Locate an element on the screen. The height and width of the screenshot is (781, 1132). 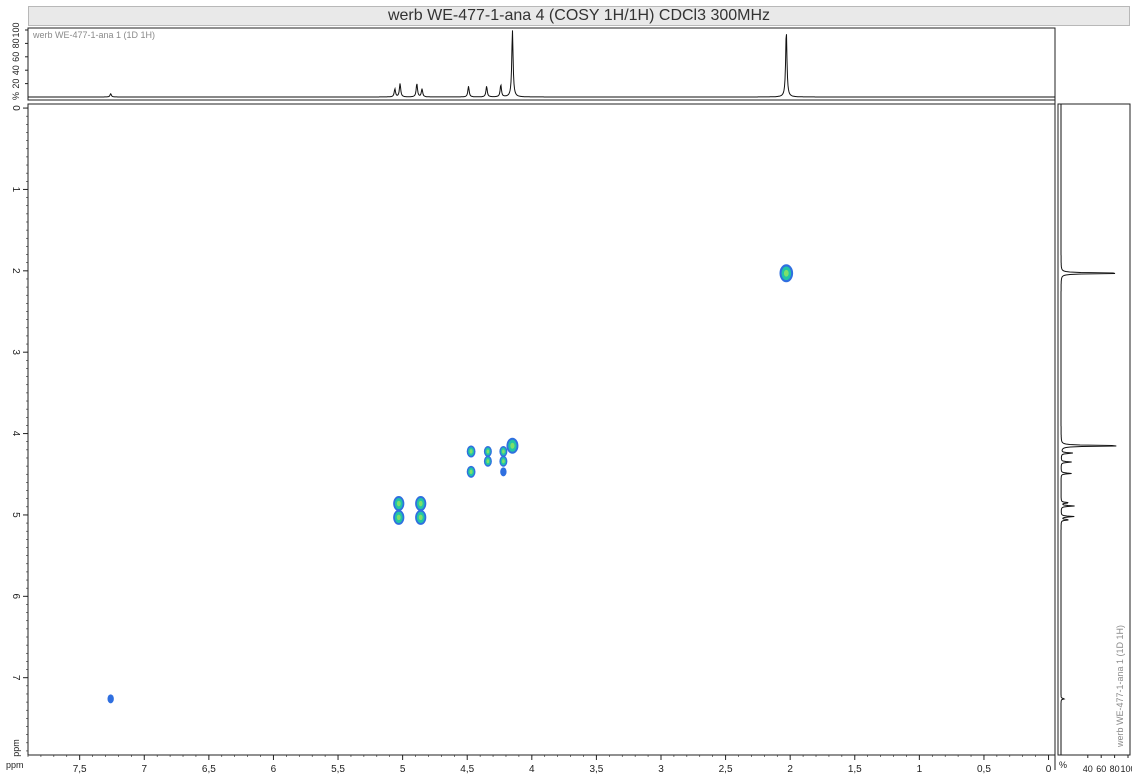
right-trace-label: werb WE-477-1-ana 1 (1D 1H) is located at coordinates (1120, 686).